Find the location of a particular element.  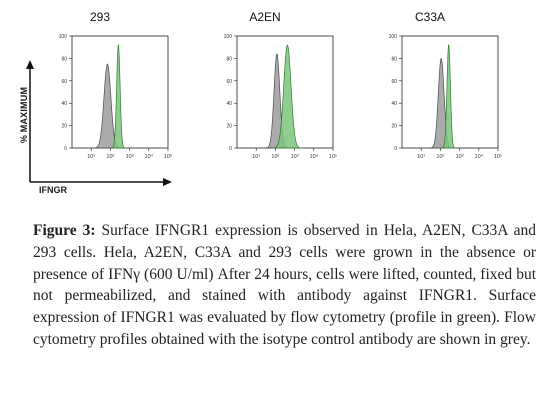

x-arrowhead is located at coordinates (167, 182).